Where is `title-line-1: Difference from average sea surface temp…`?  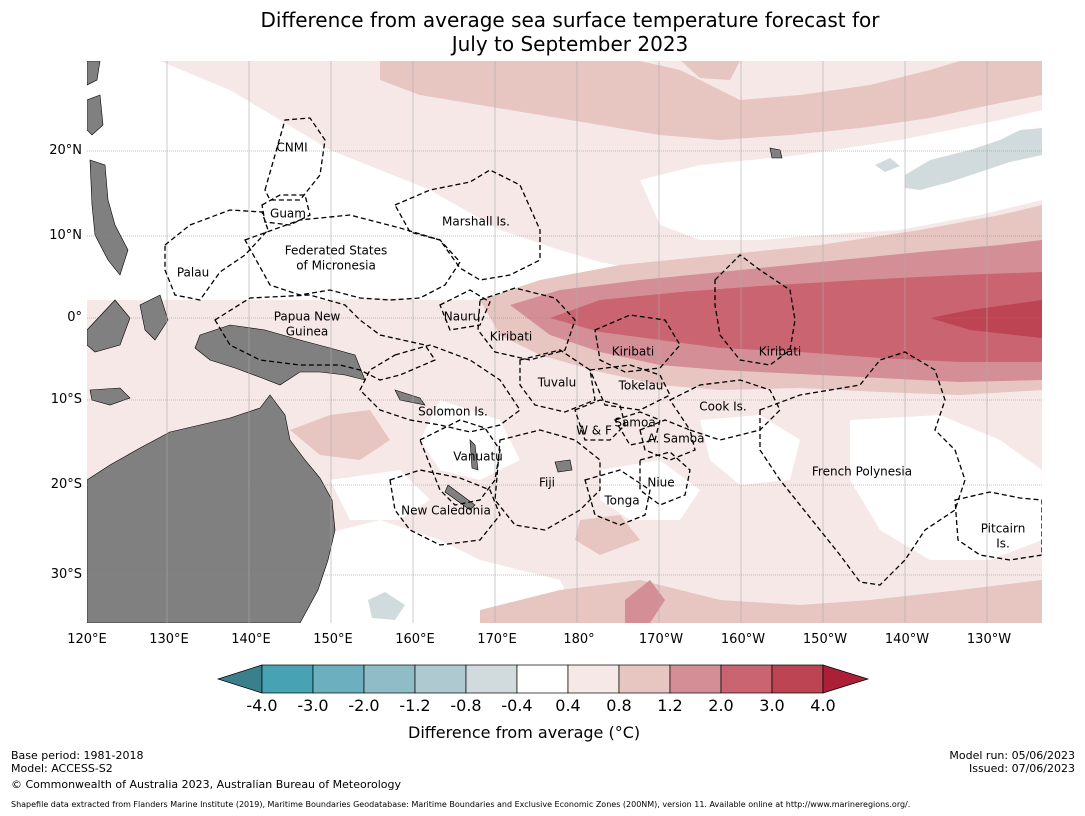 title-line-1: Difference from average sea surface temp… is located at coordinates (570, 20).